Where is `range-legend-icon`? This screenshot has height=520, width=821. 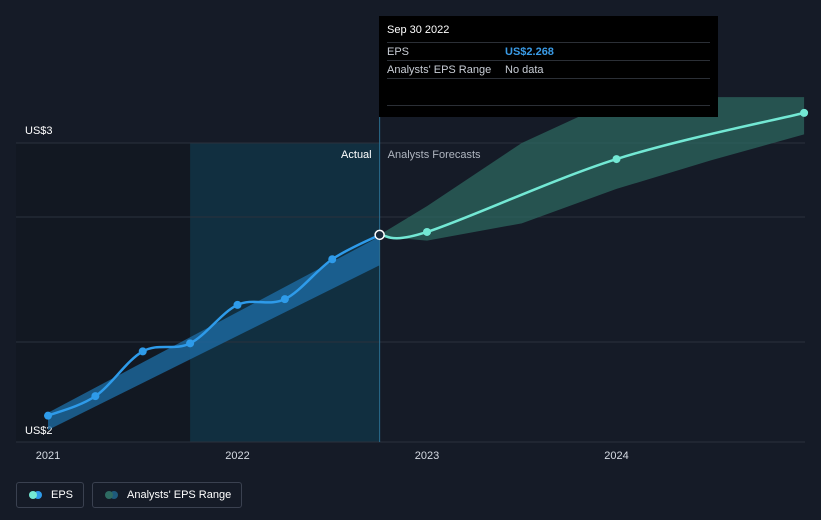 range-legend-icon is located at coordinates (112, 495).